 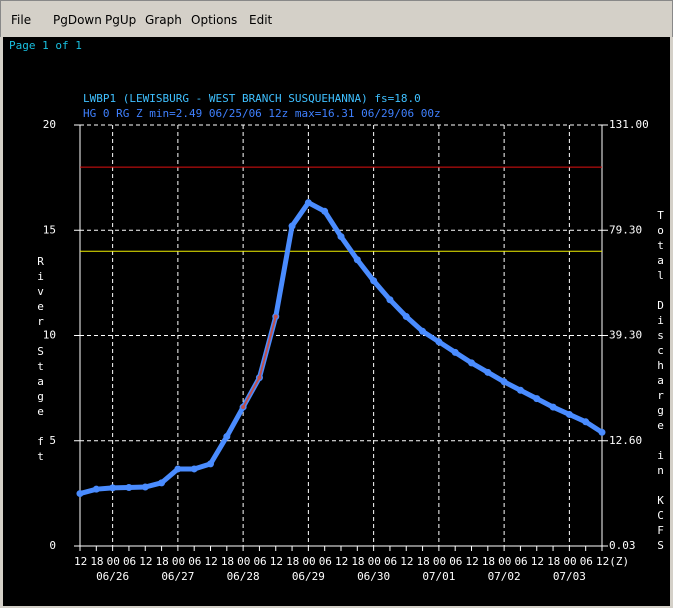 I want to click on y2-tick-label: 131.00, so click(x=629, y=124).